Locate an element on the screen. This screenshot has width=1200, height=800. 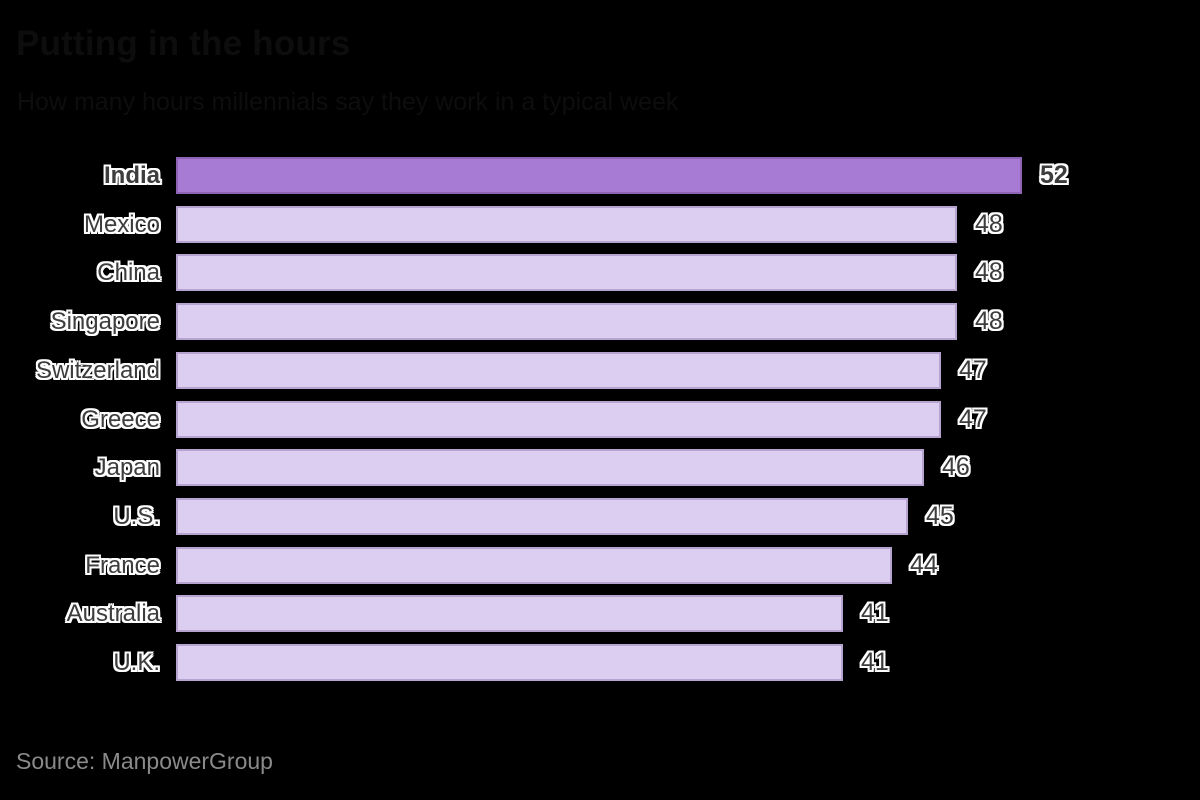
bar-category-label: China is located at coordinates (128, 272).